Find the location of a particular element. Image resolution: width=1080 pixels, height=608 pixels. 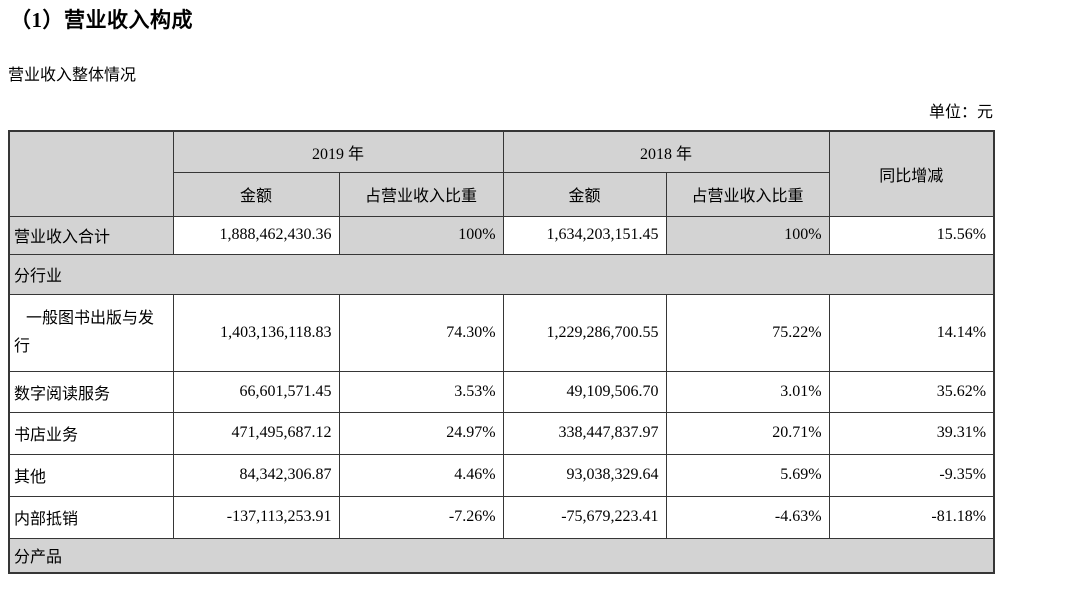

row-label: 书店业务 is located at coordinates (91, 433).